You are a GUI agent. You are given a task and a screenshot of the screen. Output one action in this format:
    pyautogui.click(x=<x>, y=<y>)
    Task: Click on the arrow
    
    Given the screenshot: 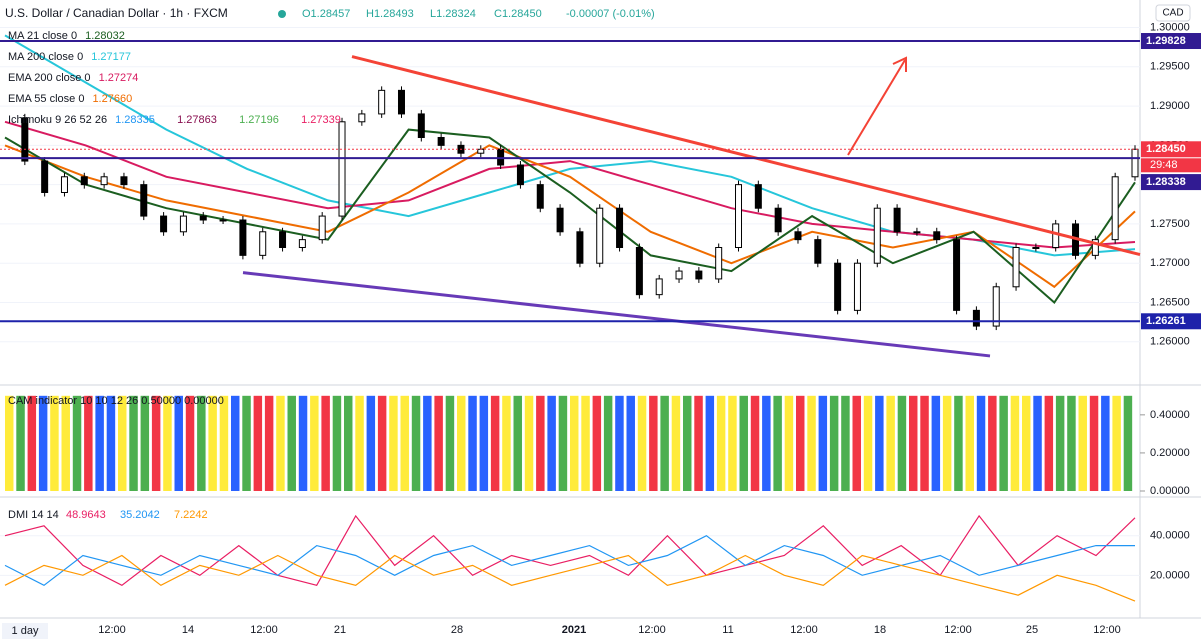 What is the action you would take?
    pyautogui.click(x=877, y=106)
    